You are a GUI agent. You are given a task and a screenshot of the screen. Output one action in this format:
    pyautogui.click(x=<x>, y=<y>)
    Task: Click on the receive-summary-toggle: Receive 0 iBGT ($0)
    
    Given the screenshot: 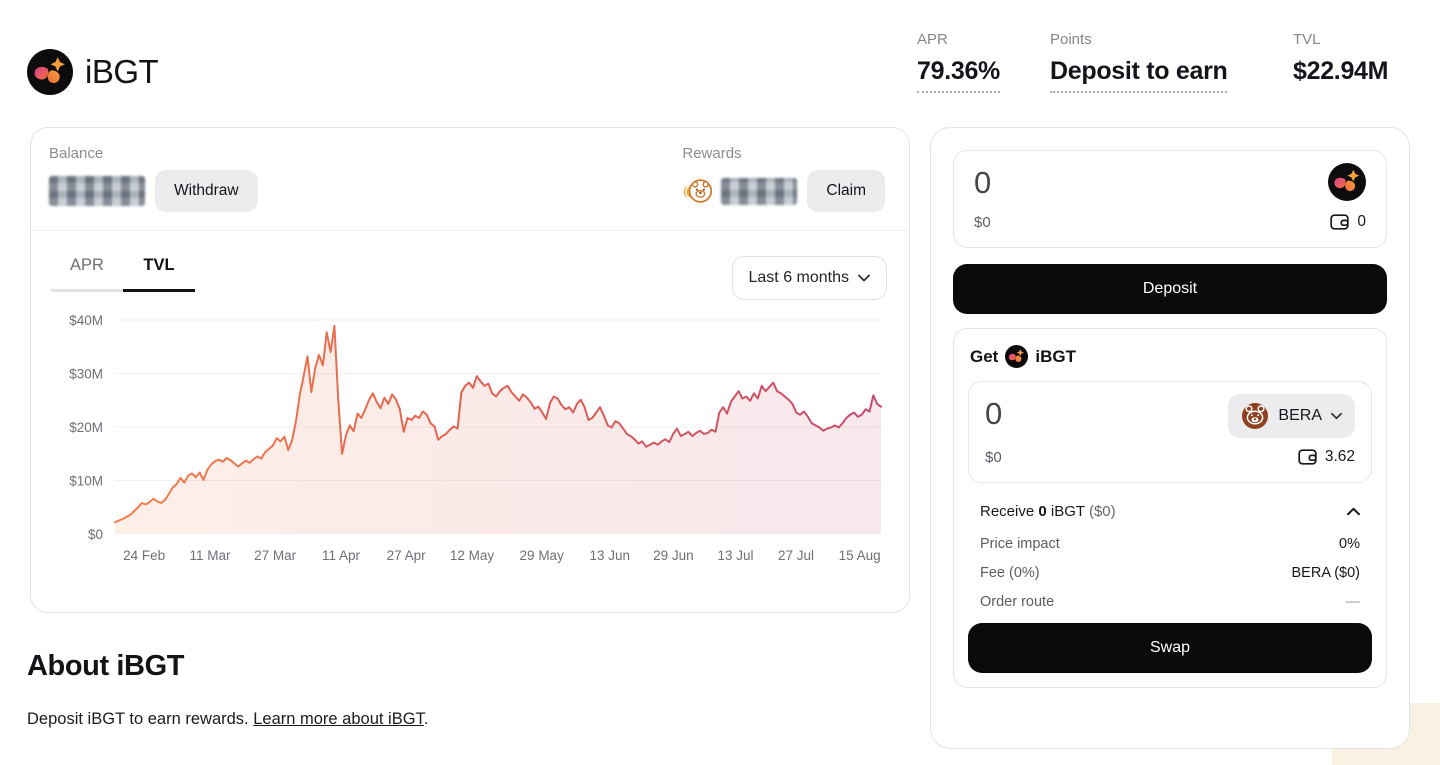 What is the action you would take?
    pyautogui.click(x=1170, y=511)
    